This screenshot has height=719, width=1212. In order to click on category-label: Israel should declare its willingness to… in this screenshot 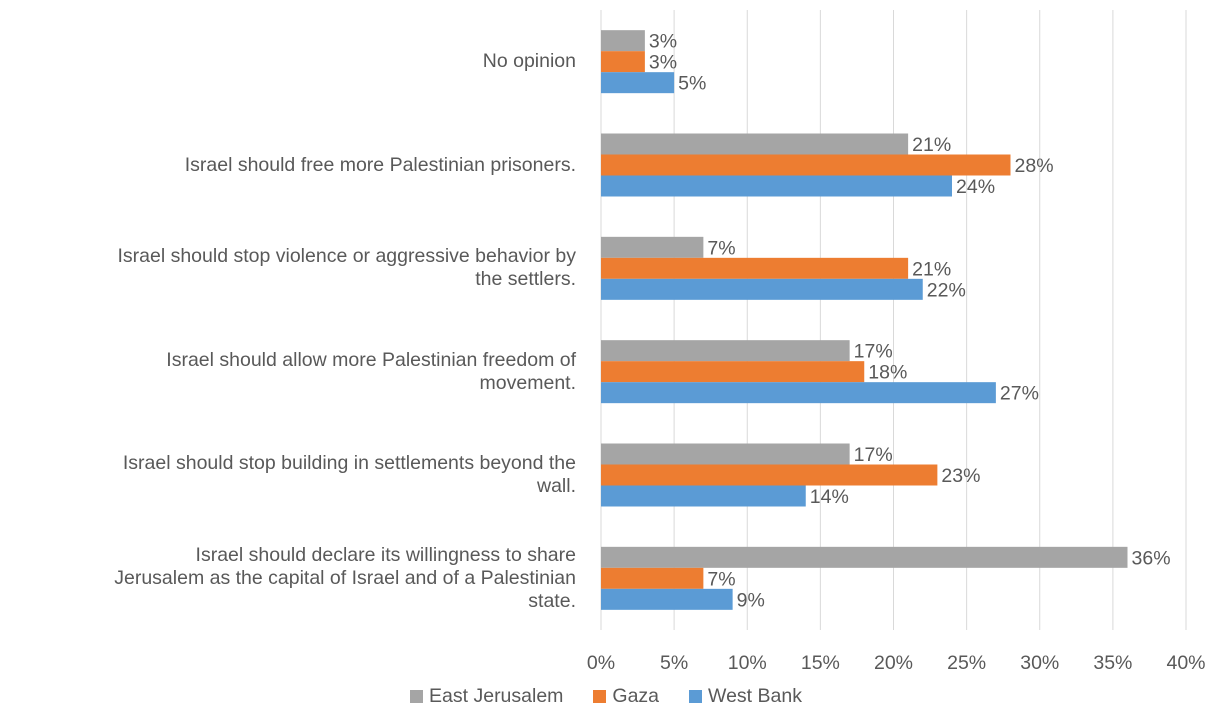, I will do `click(288, 578)`.